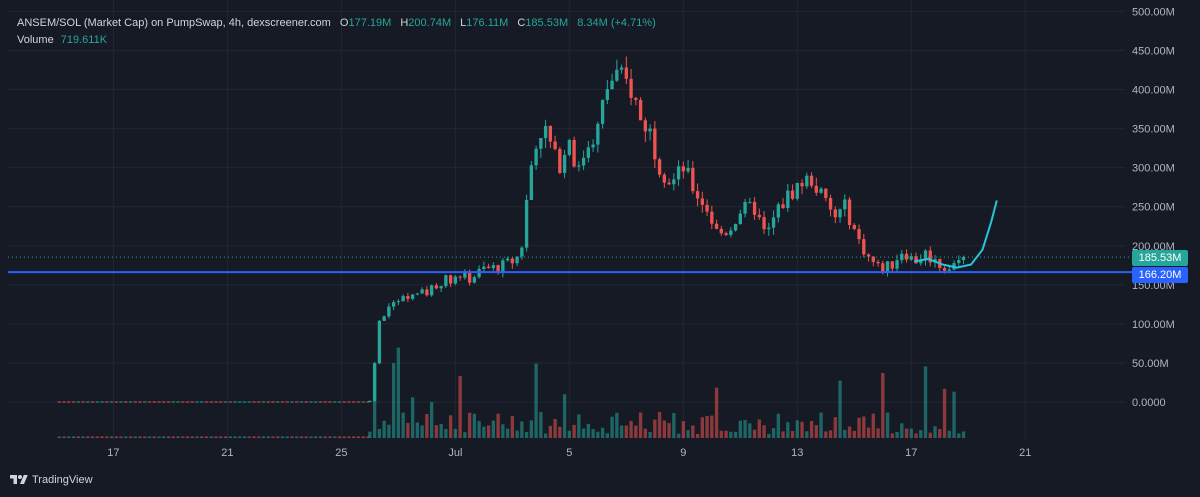 The image size is (1200, 497). What do you see at coordinates (547, 23) in the screenshot?
I see `close-value: 185.53M` at bounding box center [547, 23].